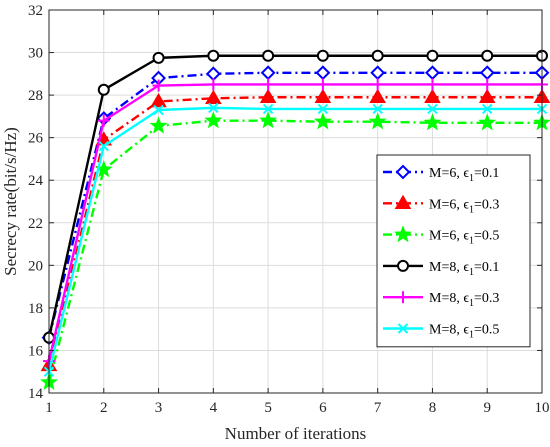 Image resolution: width=550 pixels, height=447 pixels. I want to click on x-axis-label: Number of iterations, so click(296, 433).